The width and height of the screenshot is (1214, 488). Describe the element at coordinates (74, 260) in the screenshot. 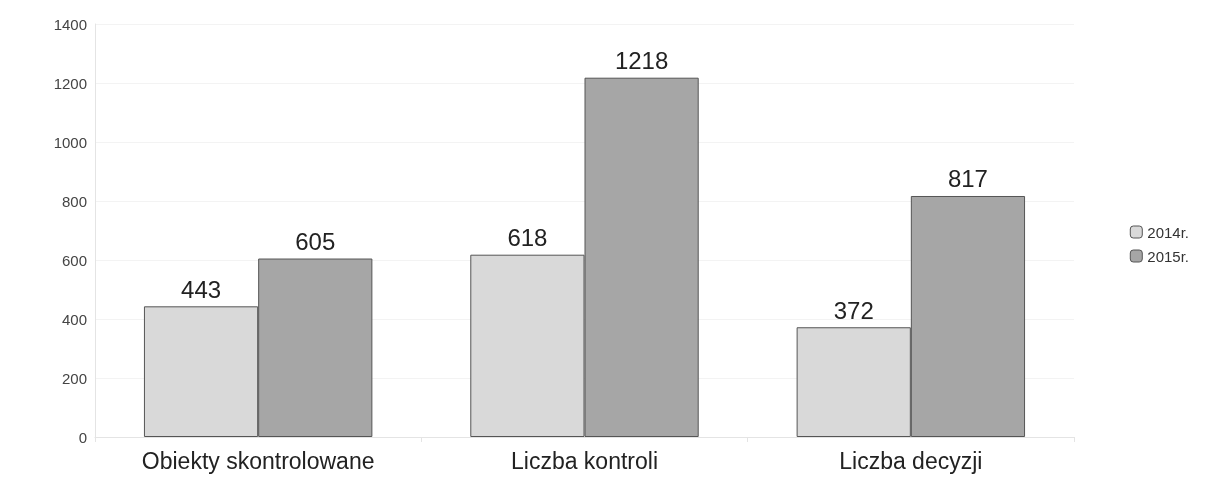

I see `y-tick-label: 600` at that location.